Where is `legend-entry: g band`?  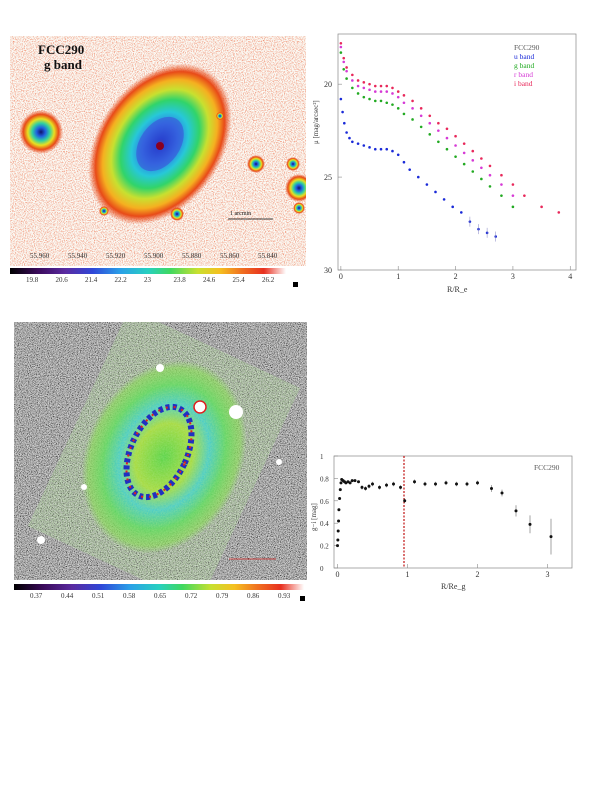
legend-entry: g band is located at coordinates (524, 65).